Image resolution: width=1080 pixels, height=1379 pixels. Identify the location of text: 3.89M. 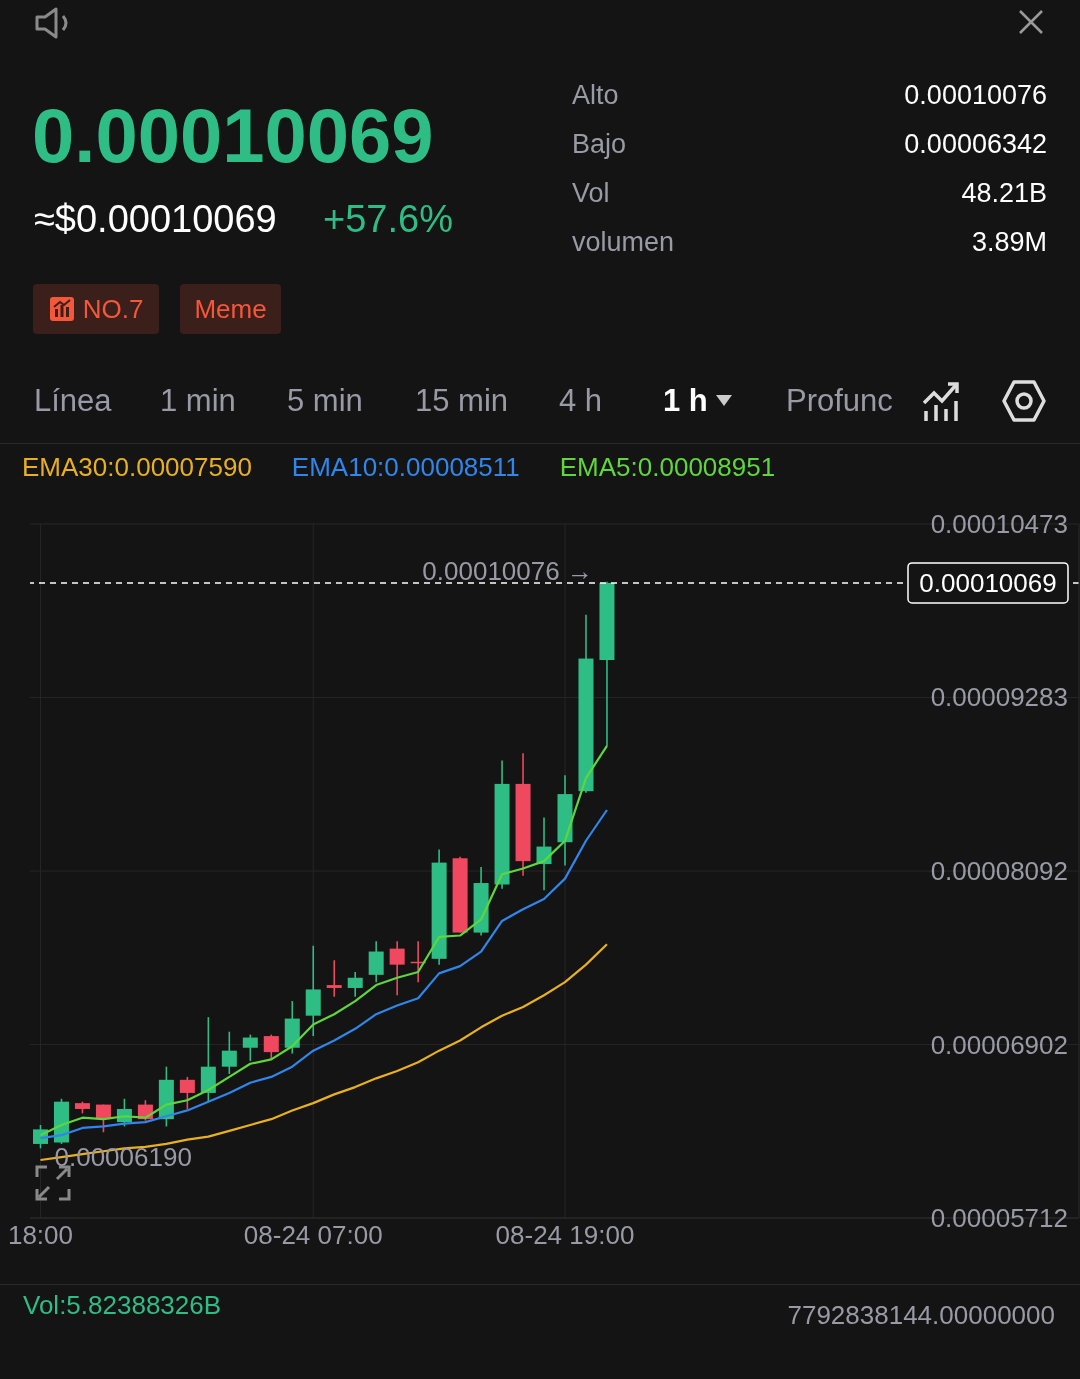
(1009, 242).